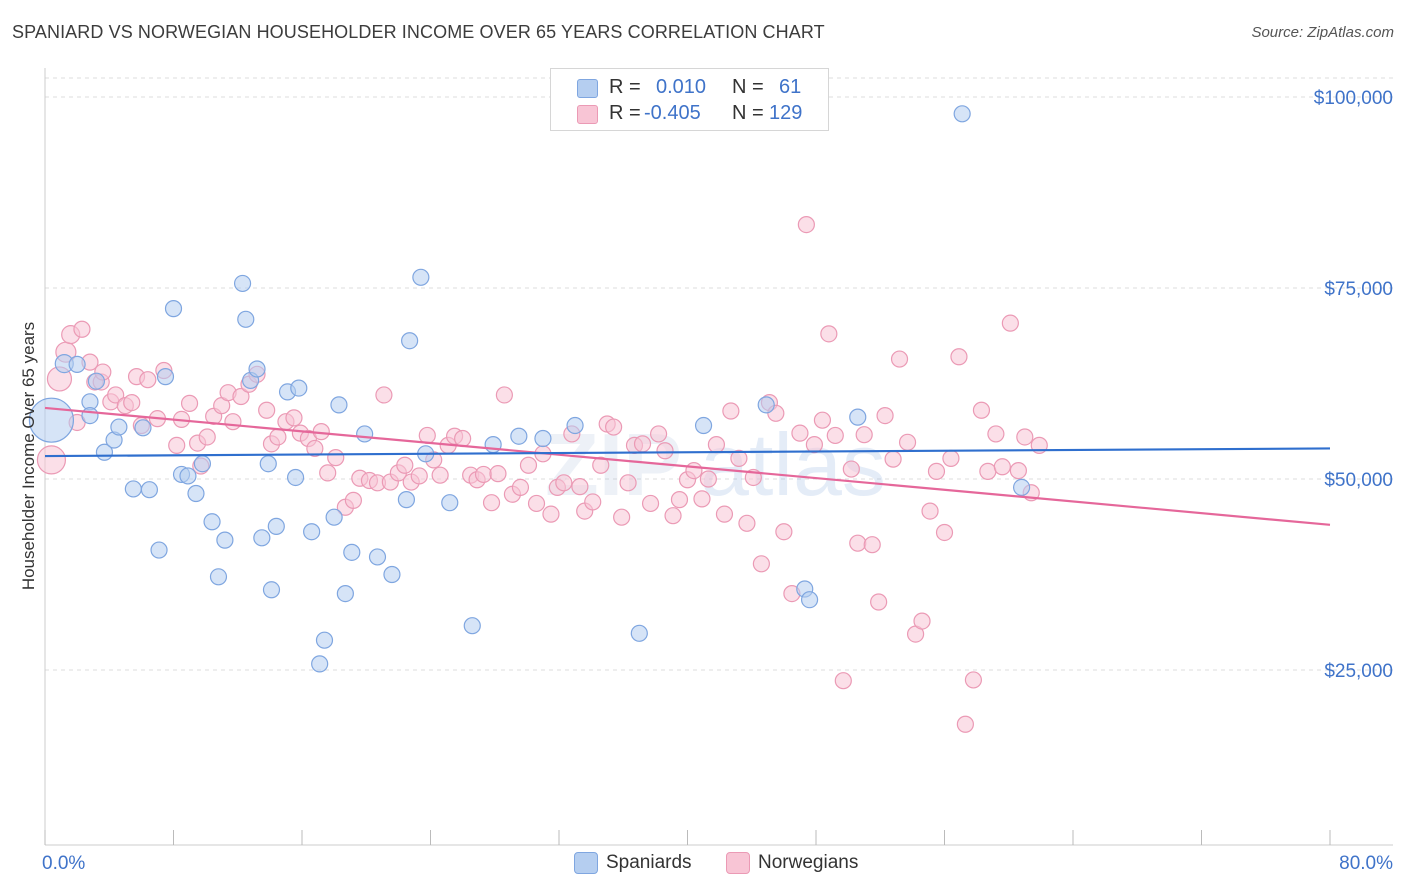 The height and width of the screenshot is (892, 1406). Describe the element at coordinates (28, 456) in the screenshot. I see `y-axis-title: Householder Income Over 65 years` at that location.